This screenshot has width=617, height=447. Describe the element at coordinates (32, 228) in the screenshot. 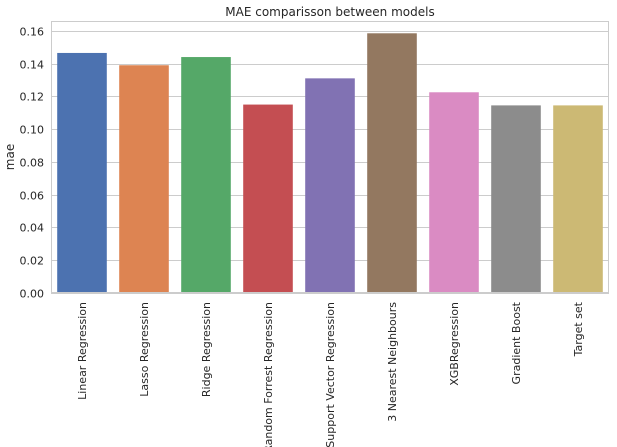

I see `y-tick-label: 0.04` at that location.